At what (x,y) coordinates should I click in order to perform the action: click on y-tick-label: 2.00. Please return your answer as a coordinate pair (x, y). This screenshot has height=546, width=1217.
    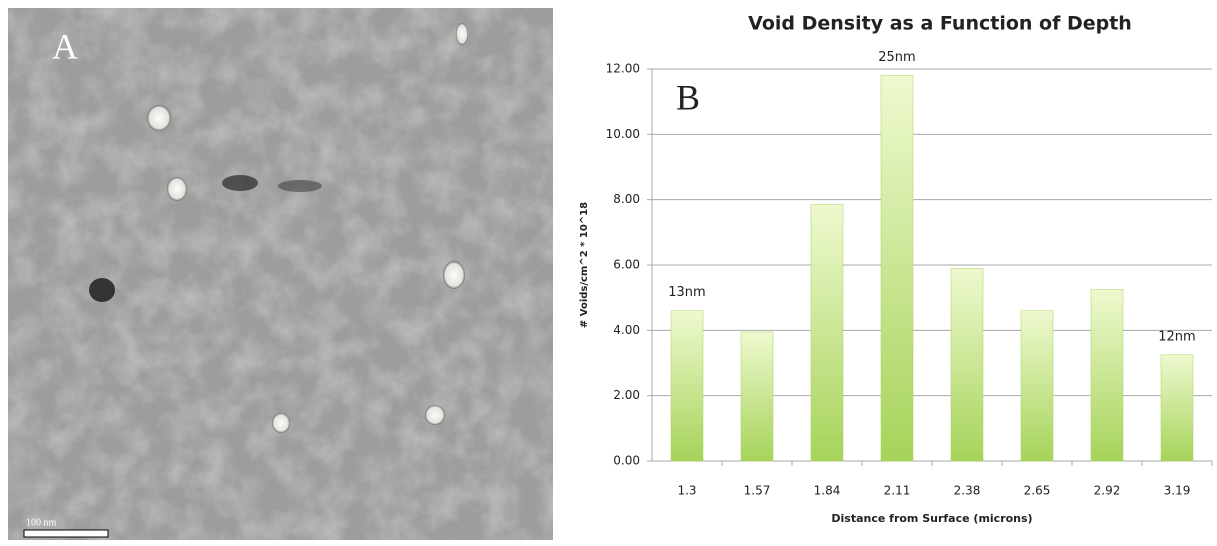
    Looking at the image, I should click on (626, 395).